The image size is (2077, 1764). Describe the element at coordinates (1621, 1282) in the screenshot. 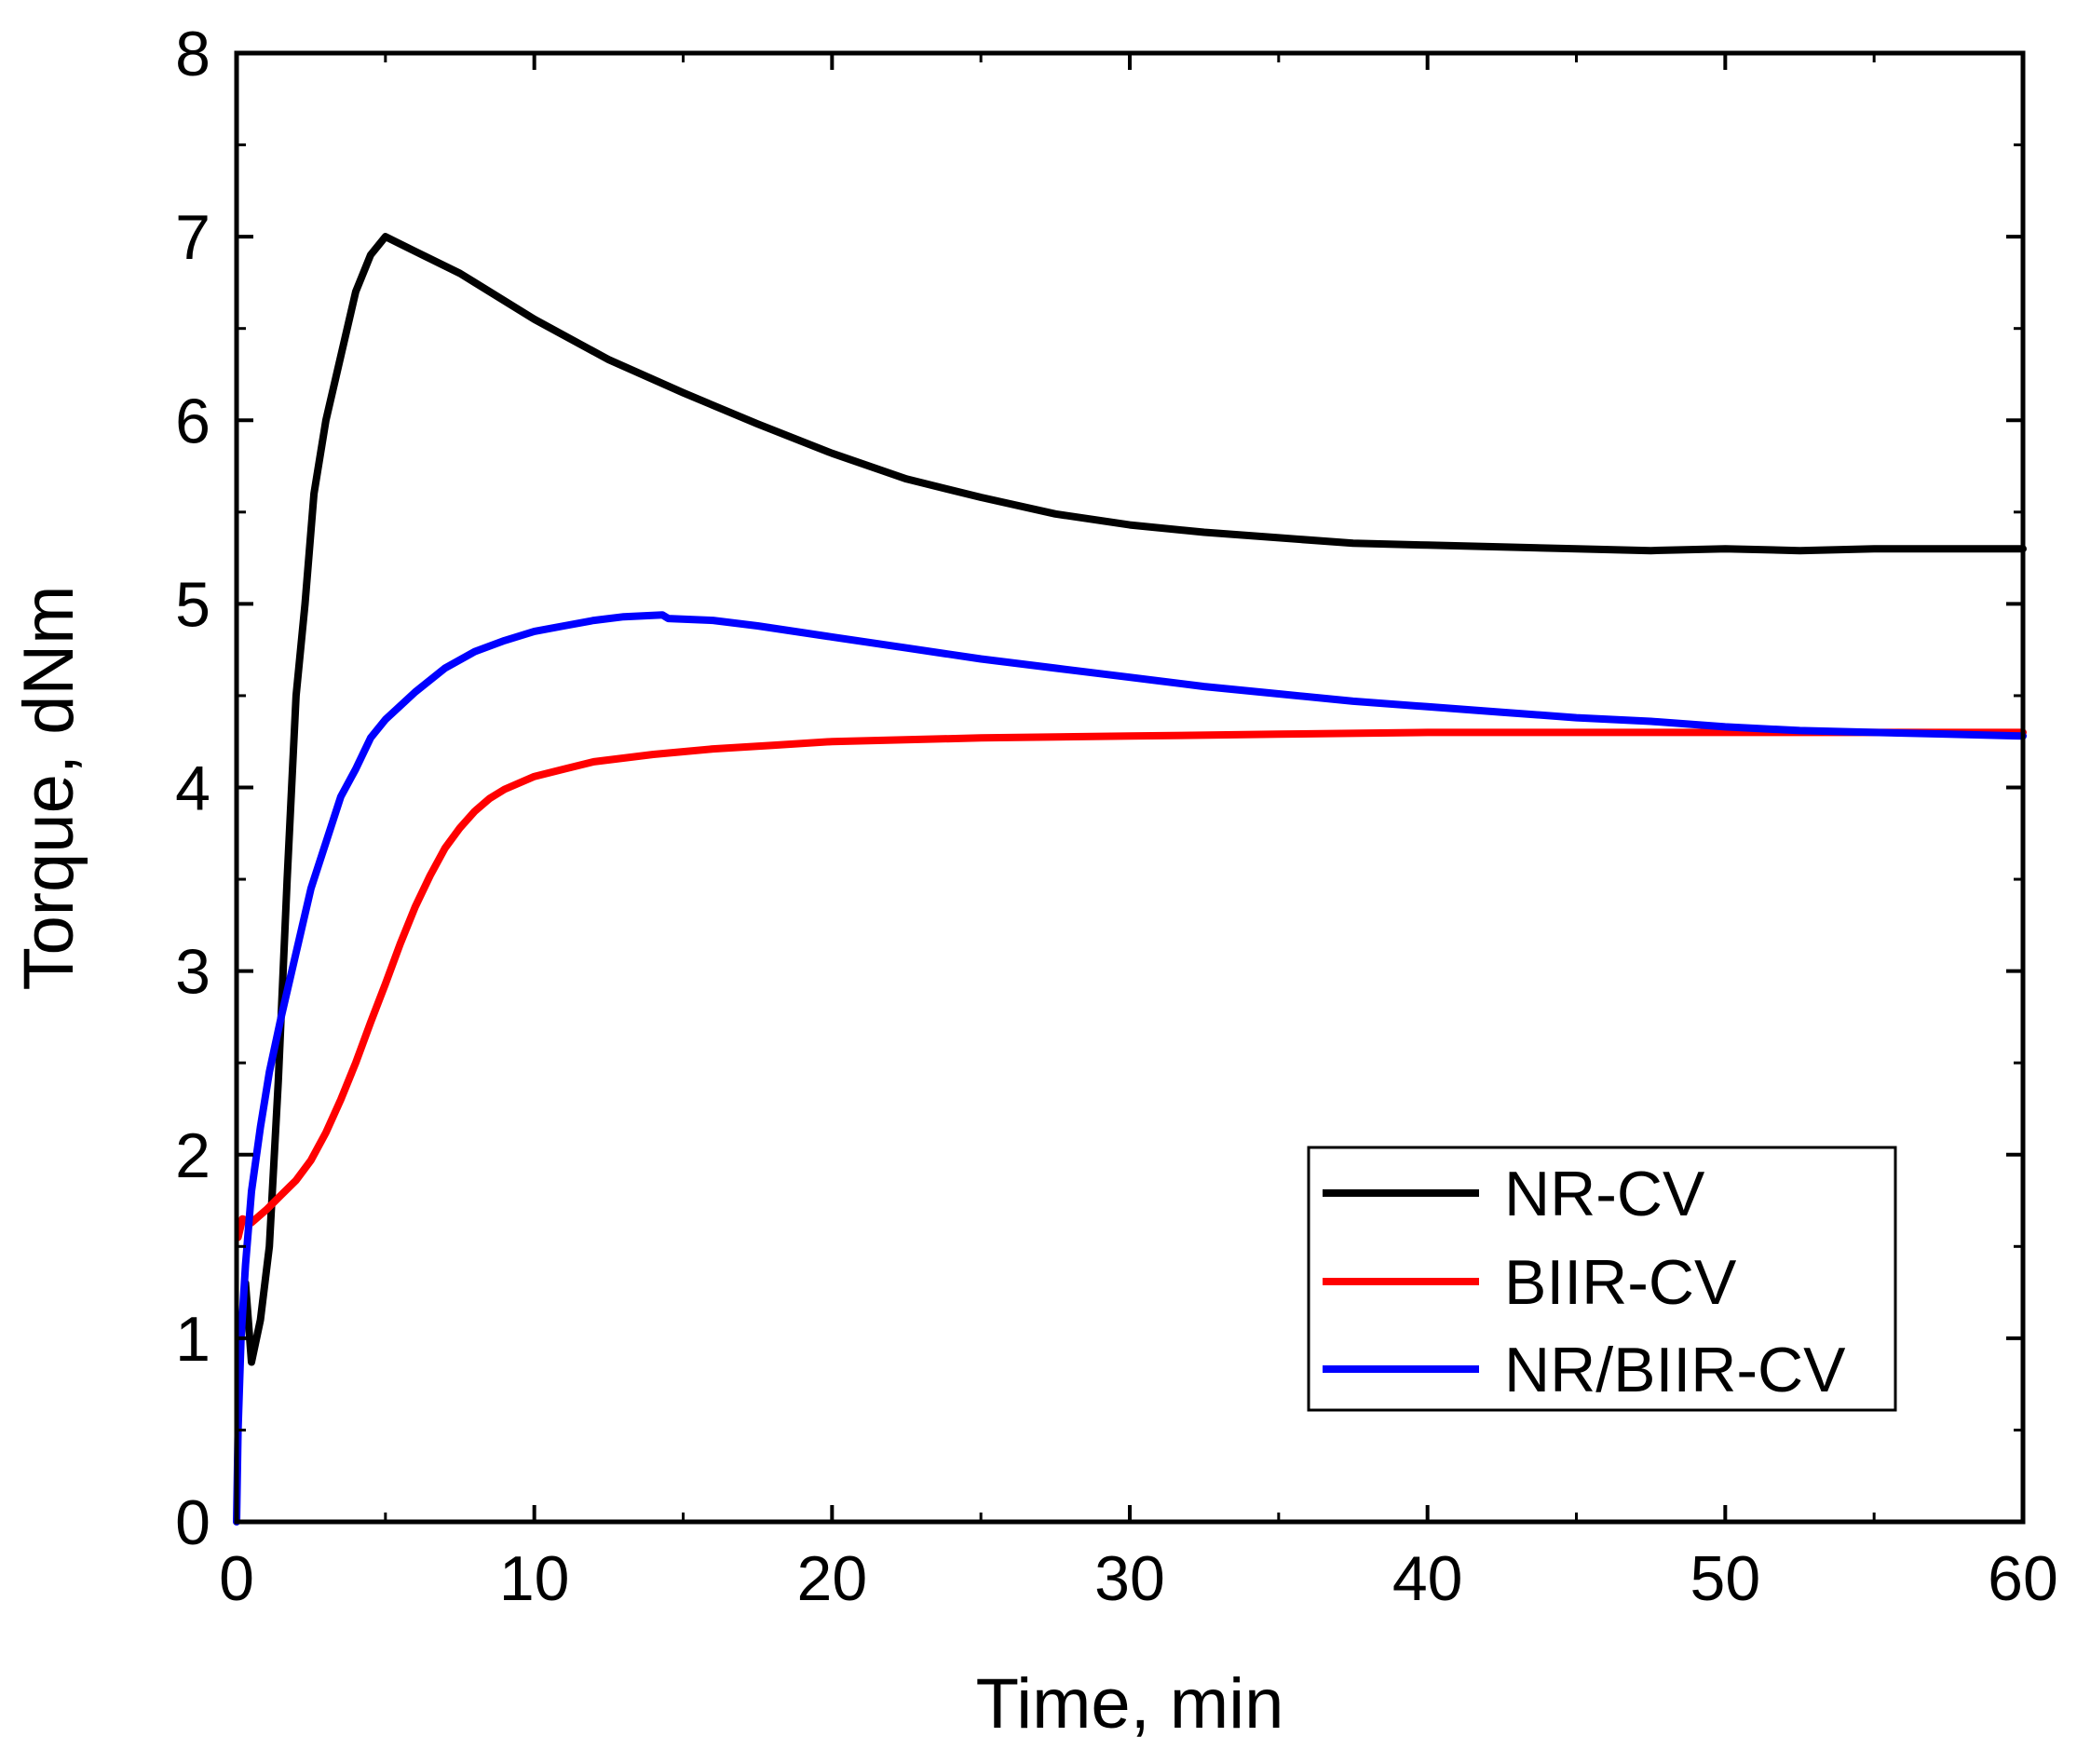

I see `legend-label-biir-cv: BIIR-CV` at that location.